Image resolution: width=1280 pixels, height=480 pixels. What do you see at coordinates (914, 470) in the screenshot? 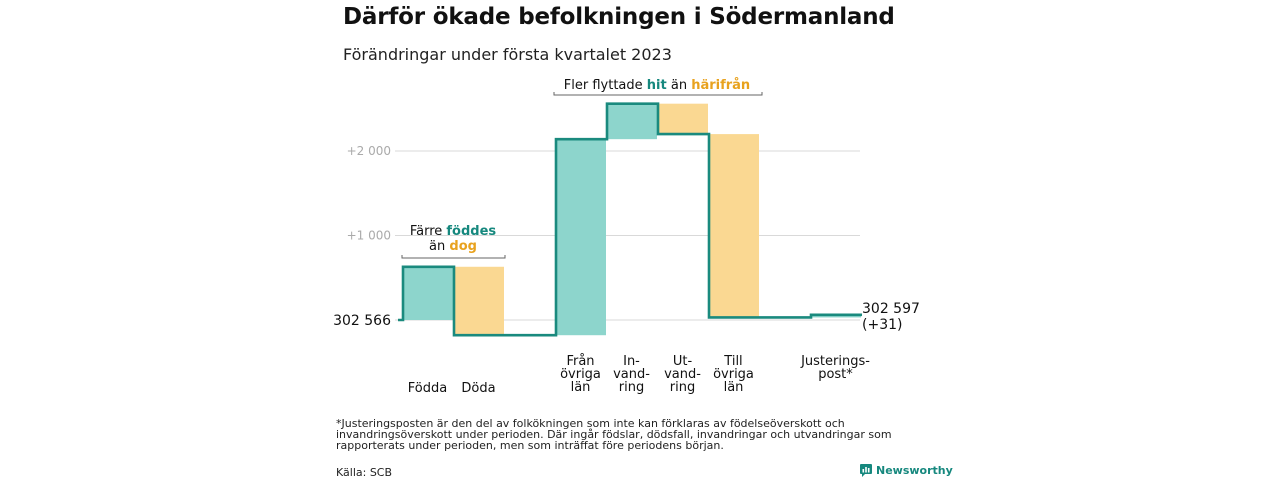
I see `brand-name: Newsworthy` at bounding box center [914, 470].